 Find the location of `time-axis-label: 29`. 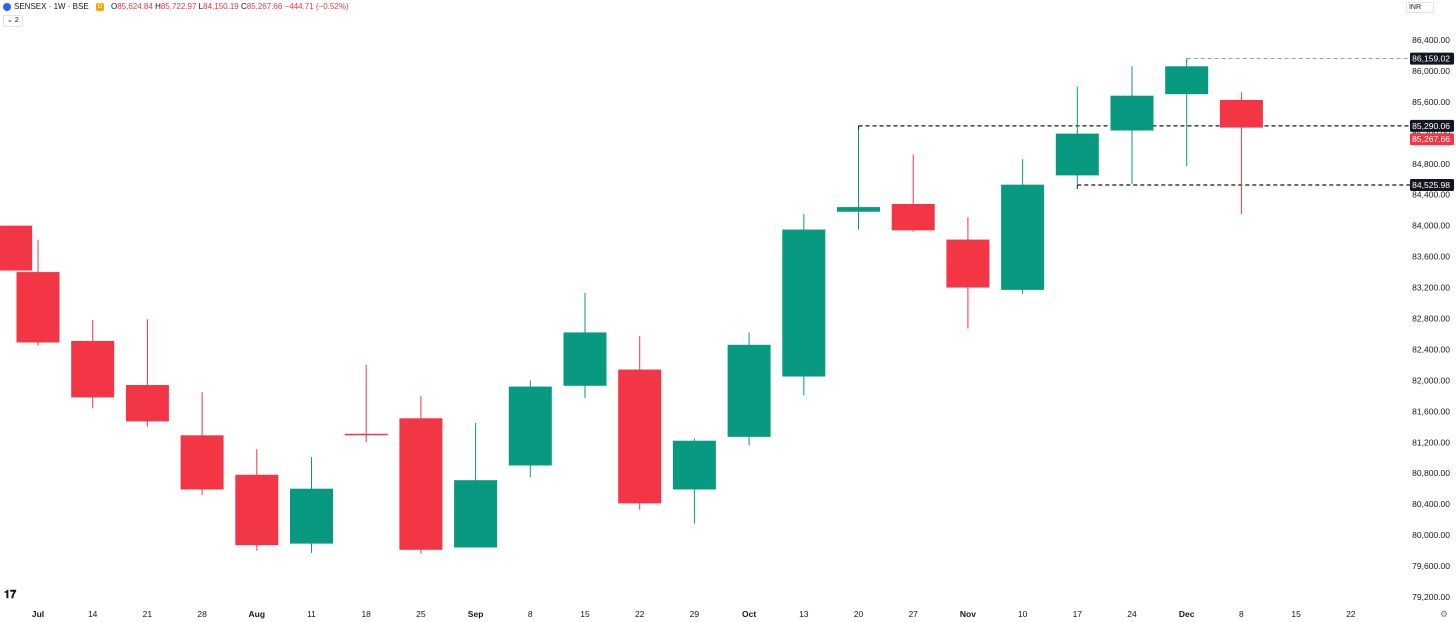

time-axis-label: 29 is located at coordinates (695, 614).